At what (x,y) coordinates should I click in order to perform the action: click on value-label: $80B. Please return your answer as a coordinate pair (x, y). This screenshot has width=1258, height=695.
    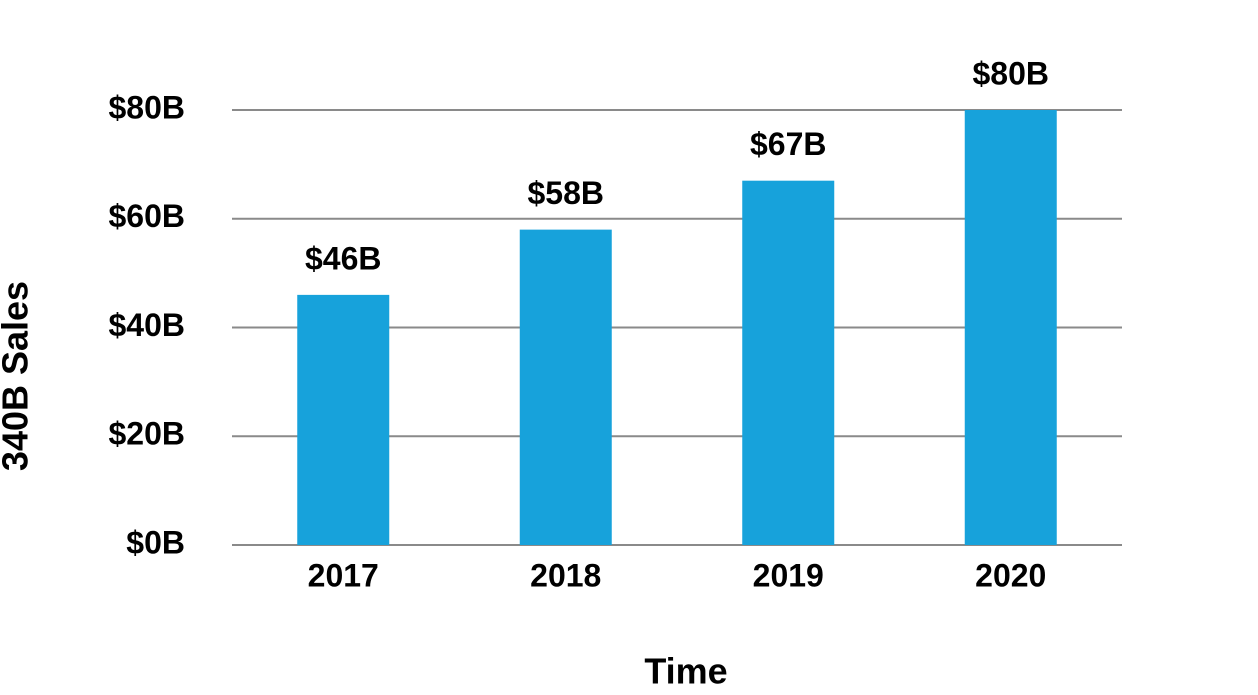
    Looking at the image, I should click on (1011, 73).